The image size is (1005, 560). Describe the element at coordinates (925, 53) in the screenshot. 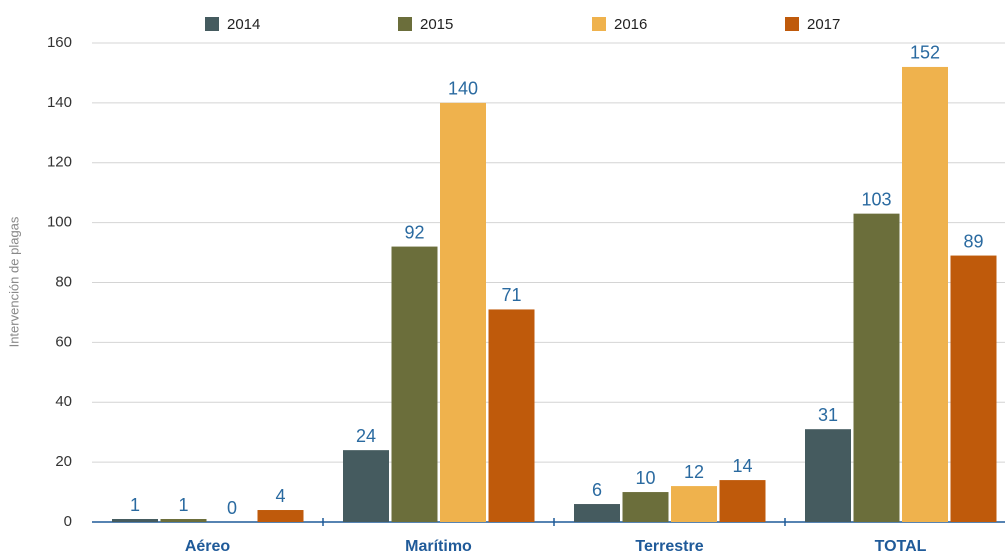

I see `value-label: 152` at that location.